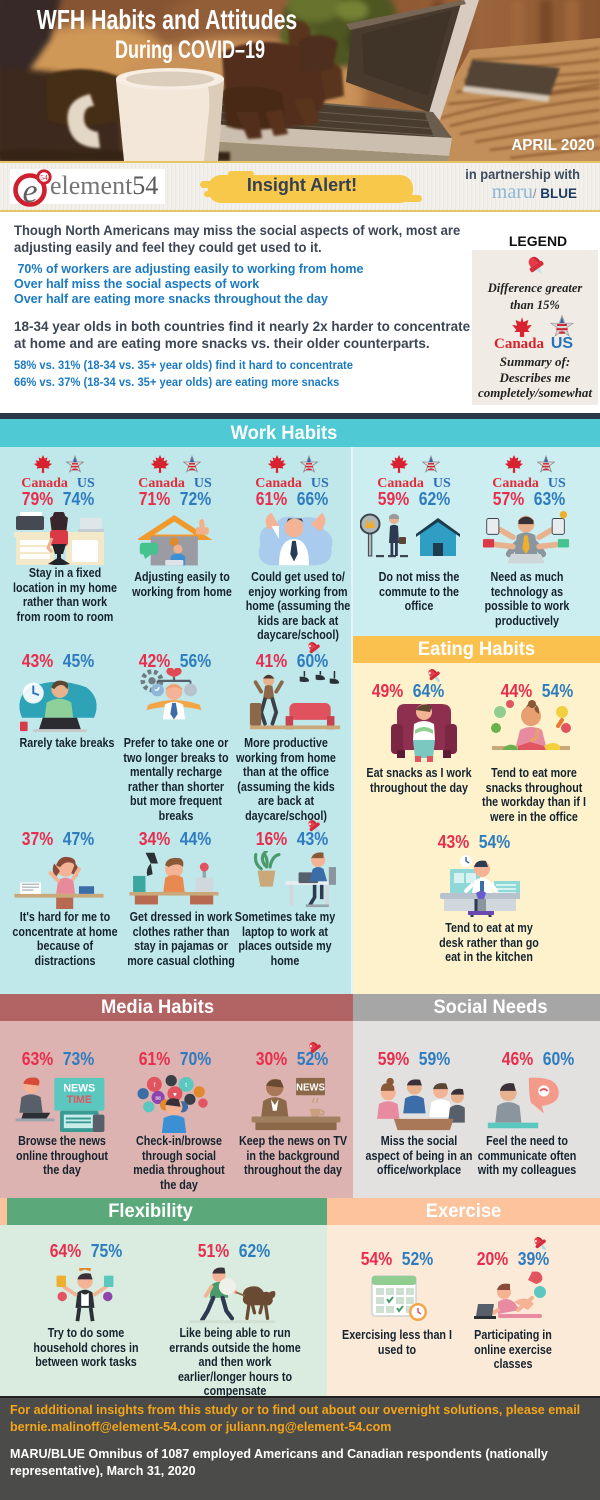 The height and width of the screenshot is (1500, 600). What do you see at coordinates (44, 177) in the screenshot?
I see `svg-text: 54` at bounding box center [44, 177].